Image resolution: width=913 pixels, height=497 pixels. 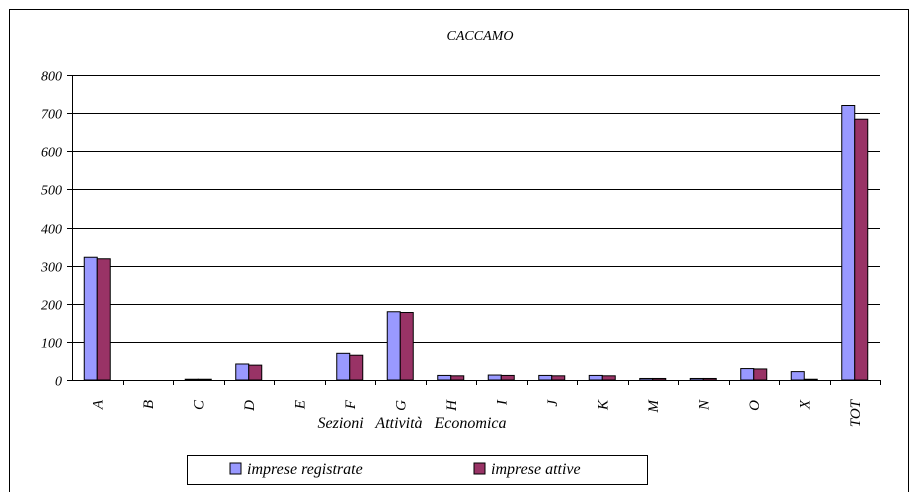 What do you see at coordinates (51, 115) in the screenshot?
I see `y-tick-label: 700` at bounding box center [51, 115].